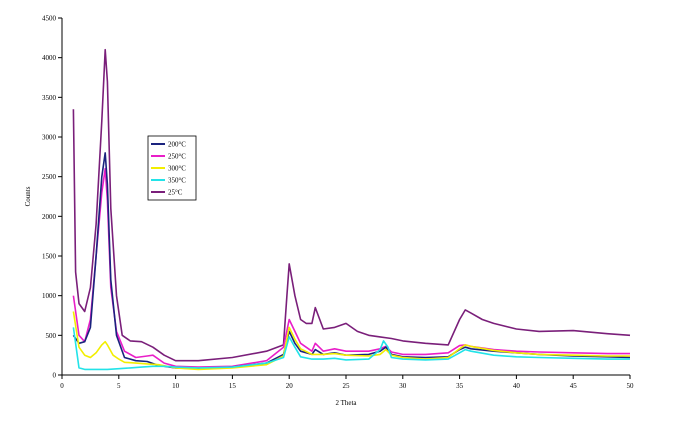 The width and height of the screenshot is (700, 428). I want to click on x-axis-title: 2 Theta, so click(346, 403).